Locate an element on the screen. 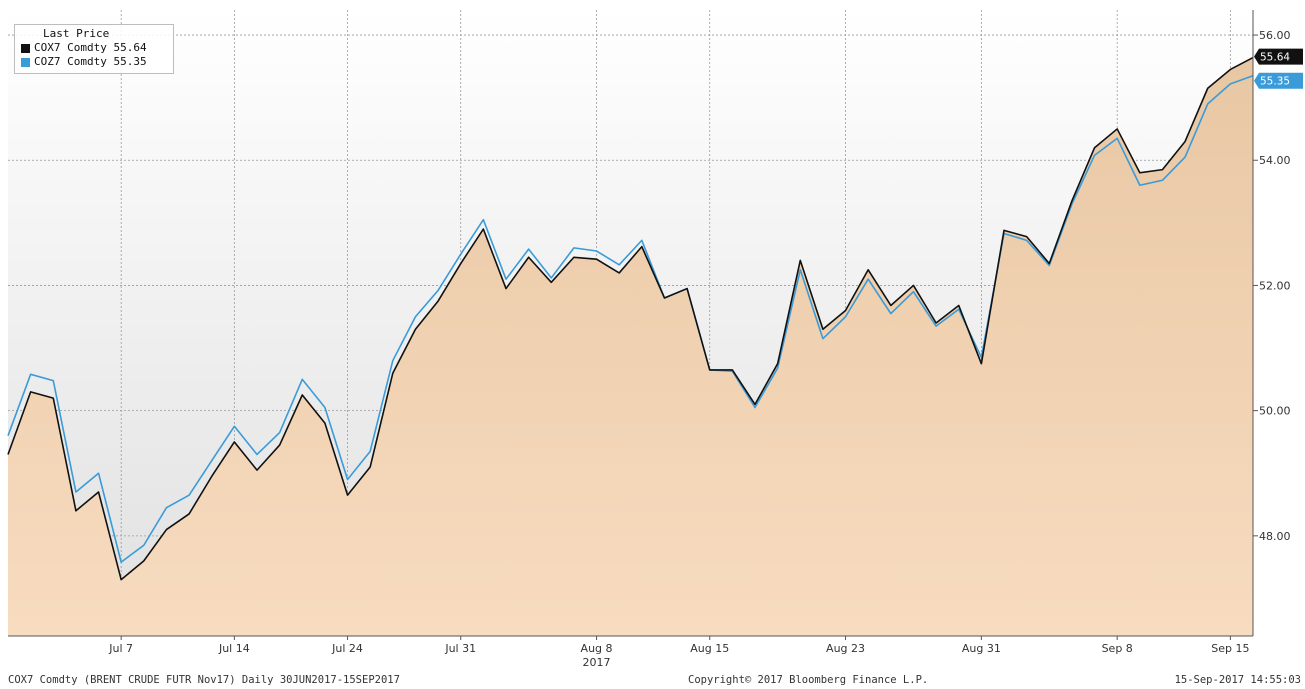 The width and height of the screenshot is (1305, 689). x-tick-label: Jul 24 is located at coordinates (347, 648).